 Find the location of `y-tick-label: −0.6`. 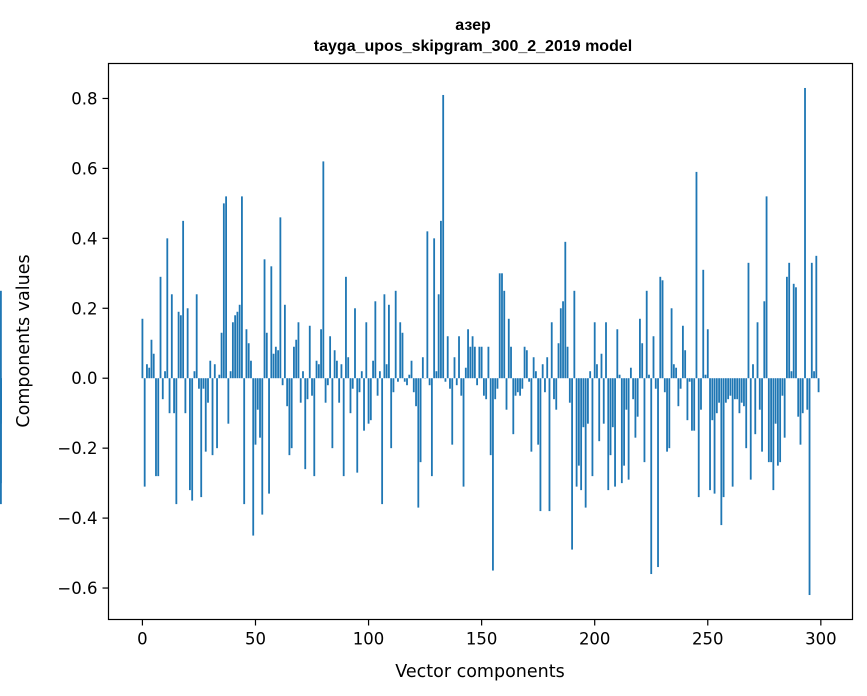

y-tick-label: −0.6 is located at coordinates (77, 588).